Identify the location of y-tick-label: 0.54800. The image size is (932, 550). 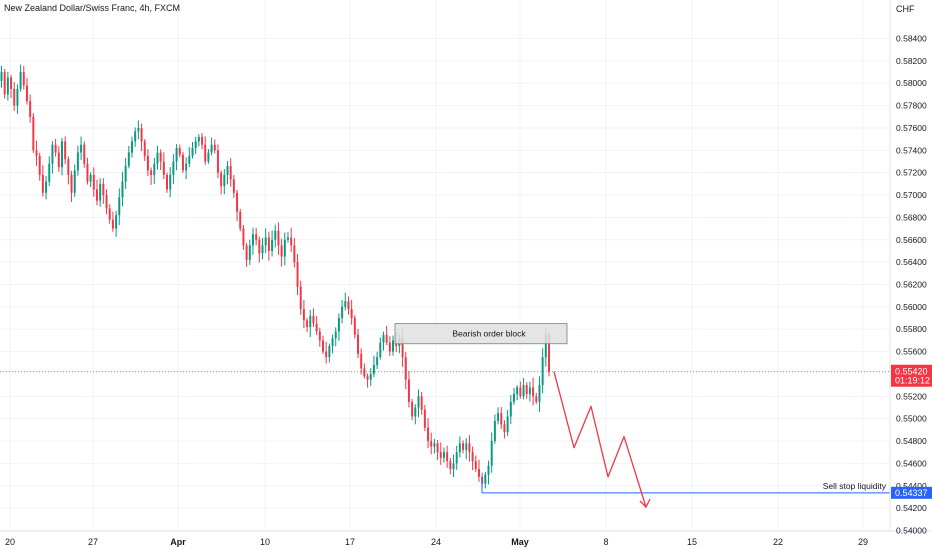
(911, 441).